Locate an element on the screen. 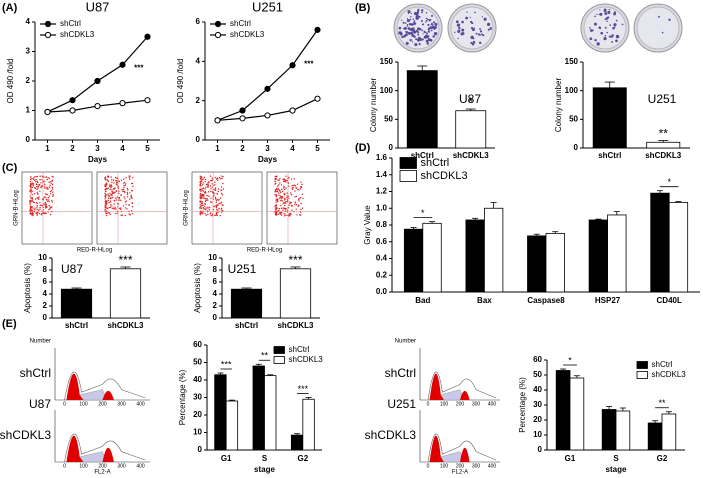  panel-label: (C) is located at coordinates (10, 168).